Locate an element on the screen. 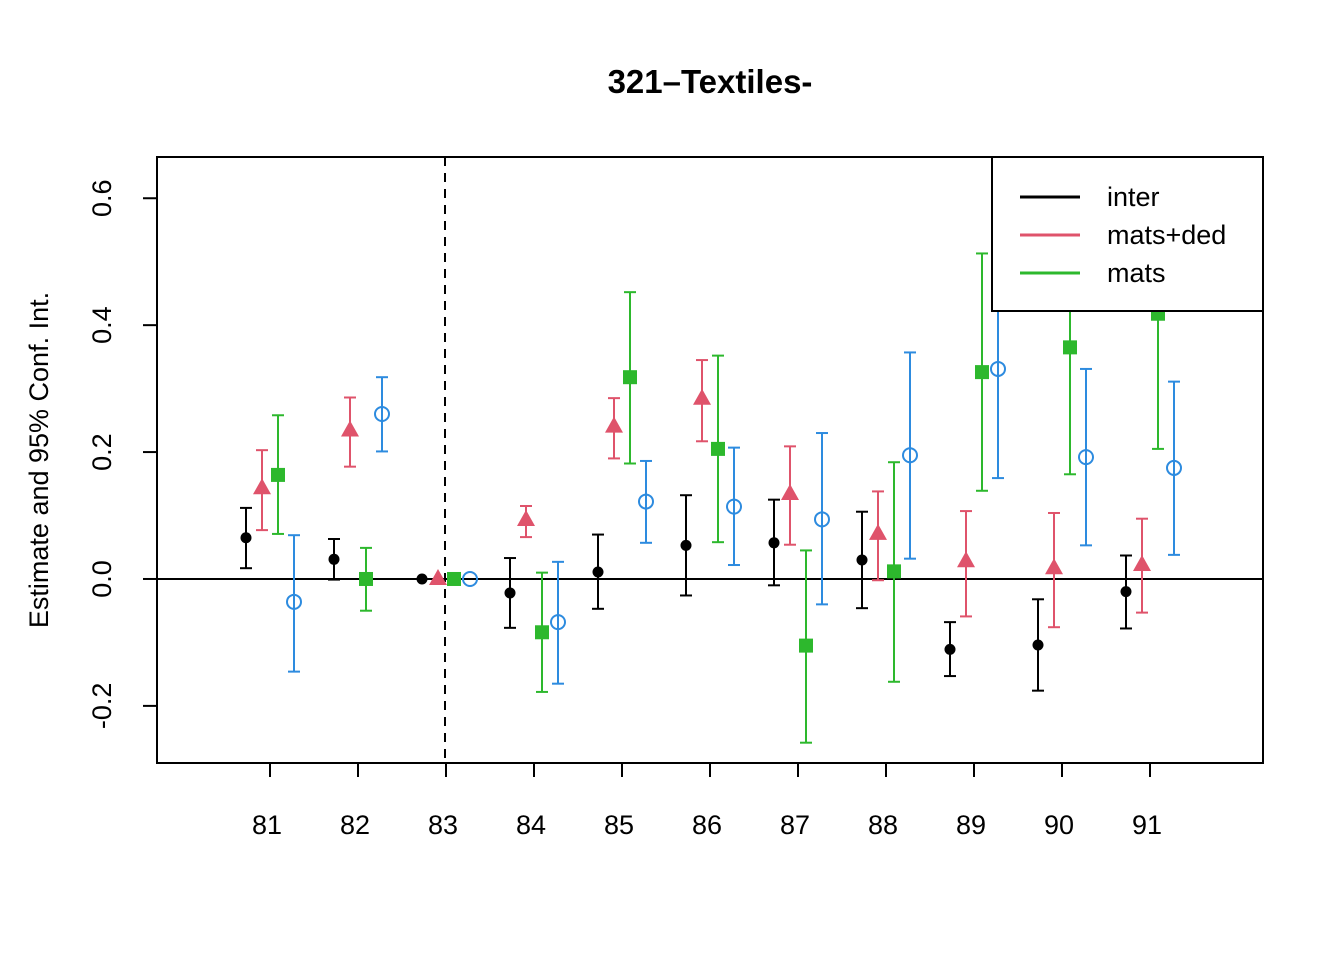 The height and width of the screenshot is (960, 1344). y-tick-label: 0.4 is located at coordinates (102, 325).